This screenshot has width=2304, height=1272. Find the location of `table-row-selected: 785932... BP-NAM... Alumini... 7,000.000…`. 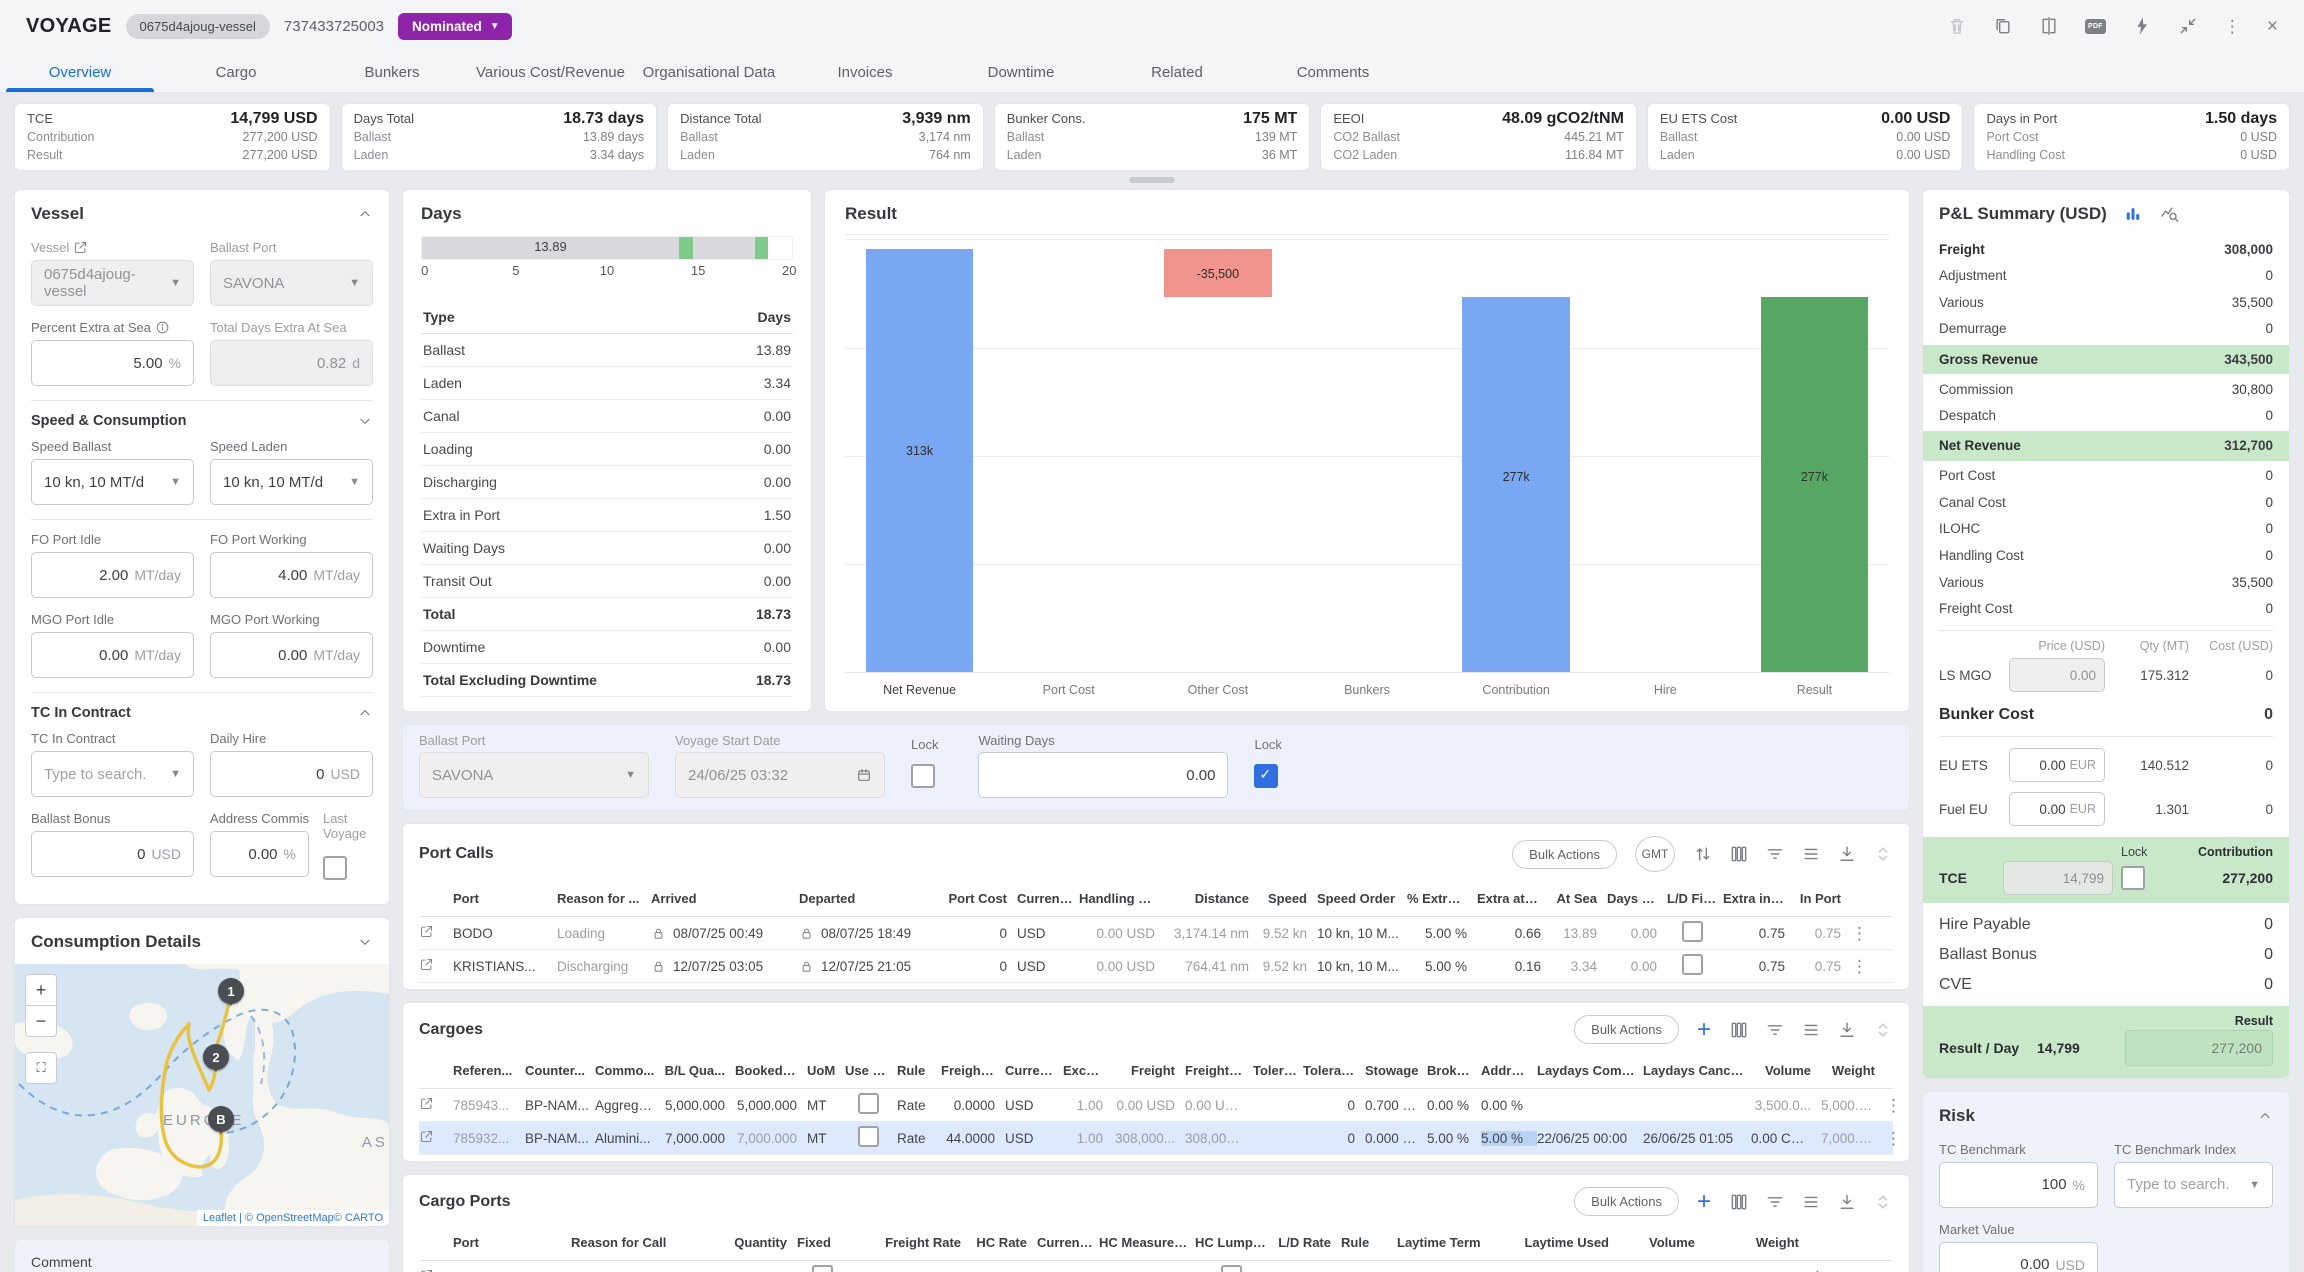

table-row-selected: 785932... BP-NAM... Alumini... 7,000.000… is located at coordinates (1160, 1139).